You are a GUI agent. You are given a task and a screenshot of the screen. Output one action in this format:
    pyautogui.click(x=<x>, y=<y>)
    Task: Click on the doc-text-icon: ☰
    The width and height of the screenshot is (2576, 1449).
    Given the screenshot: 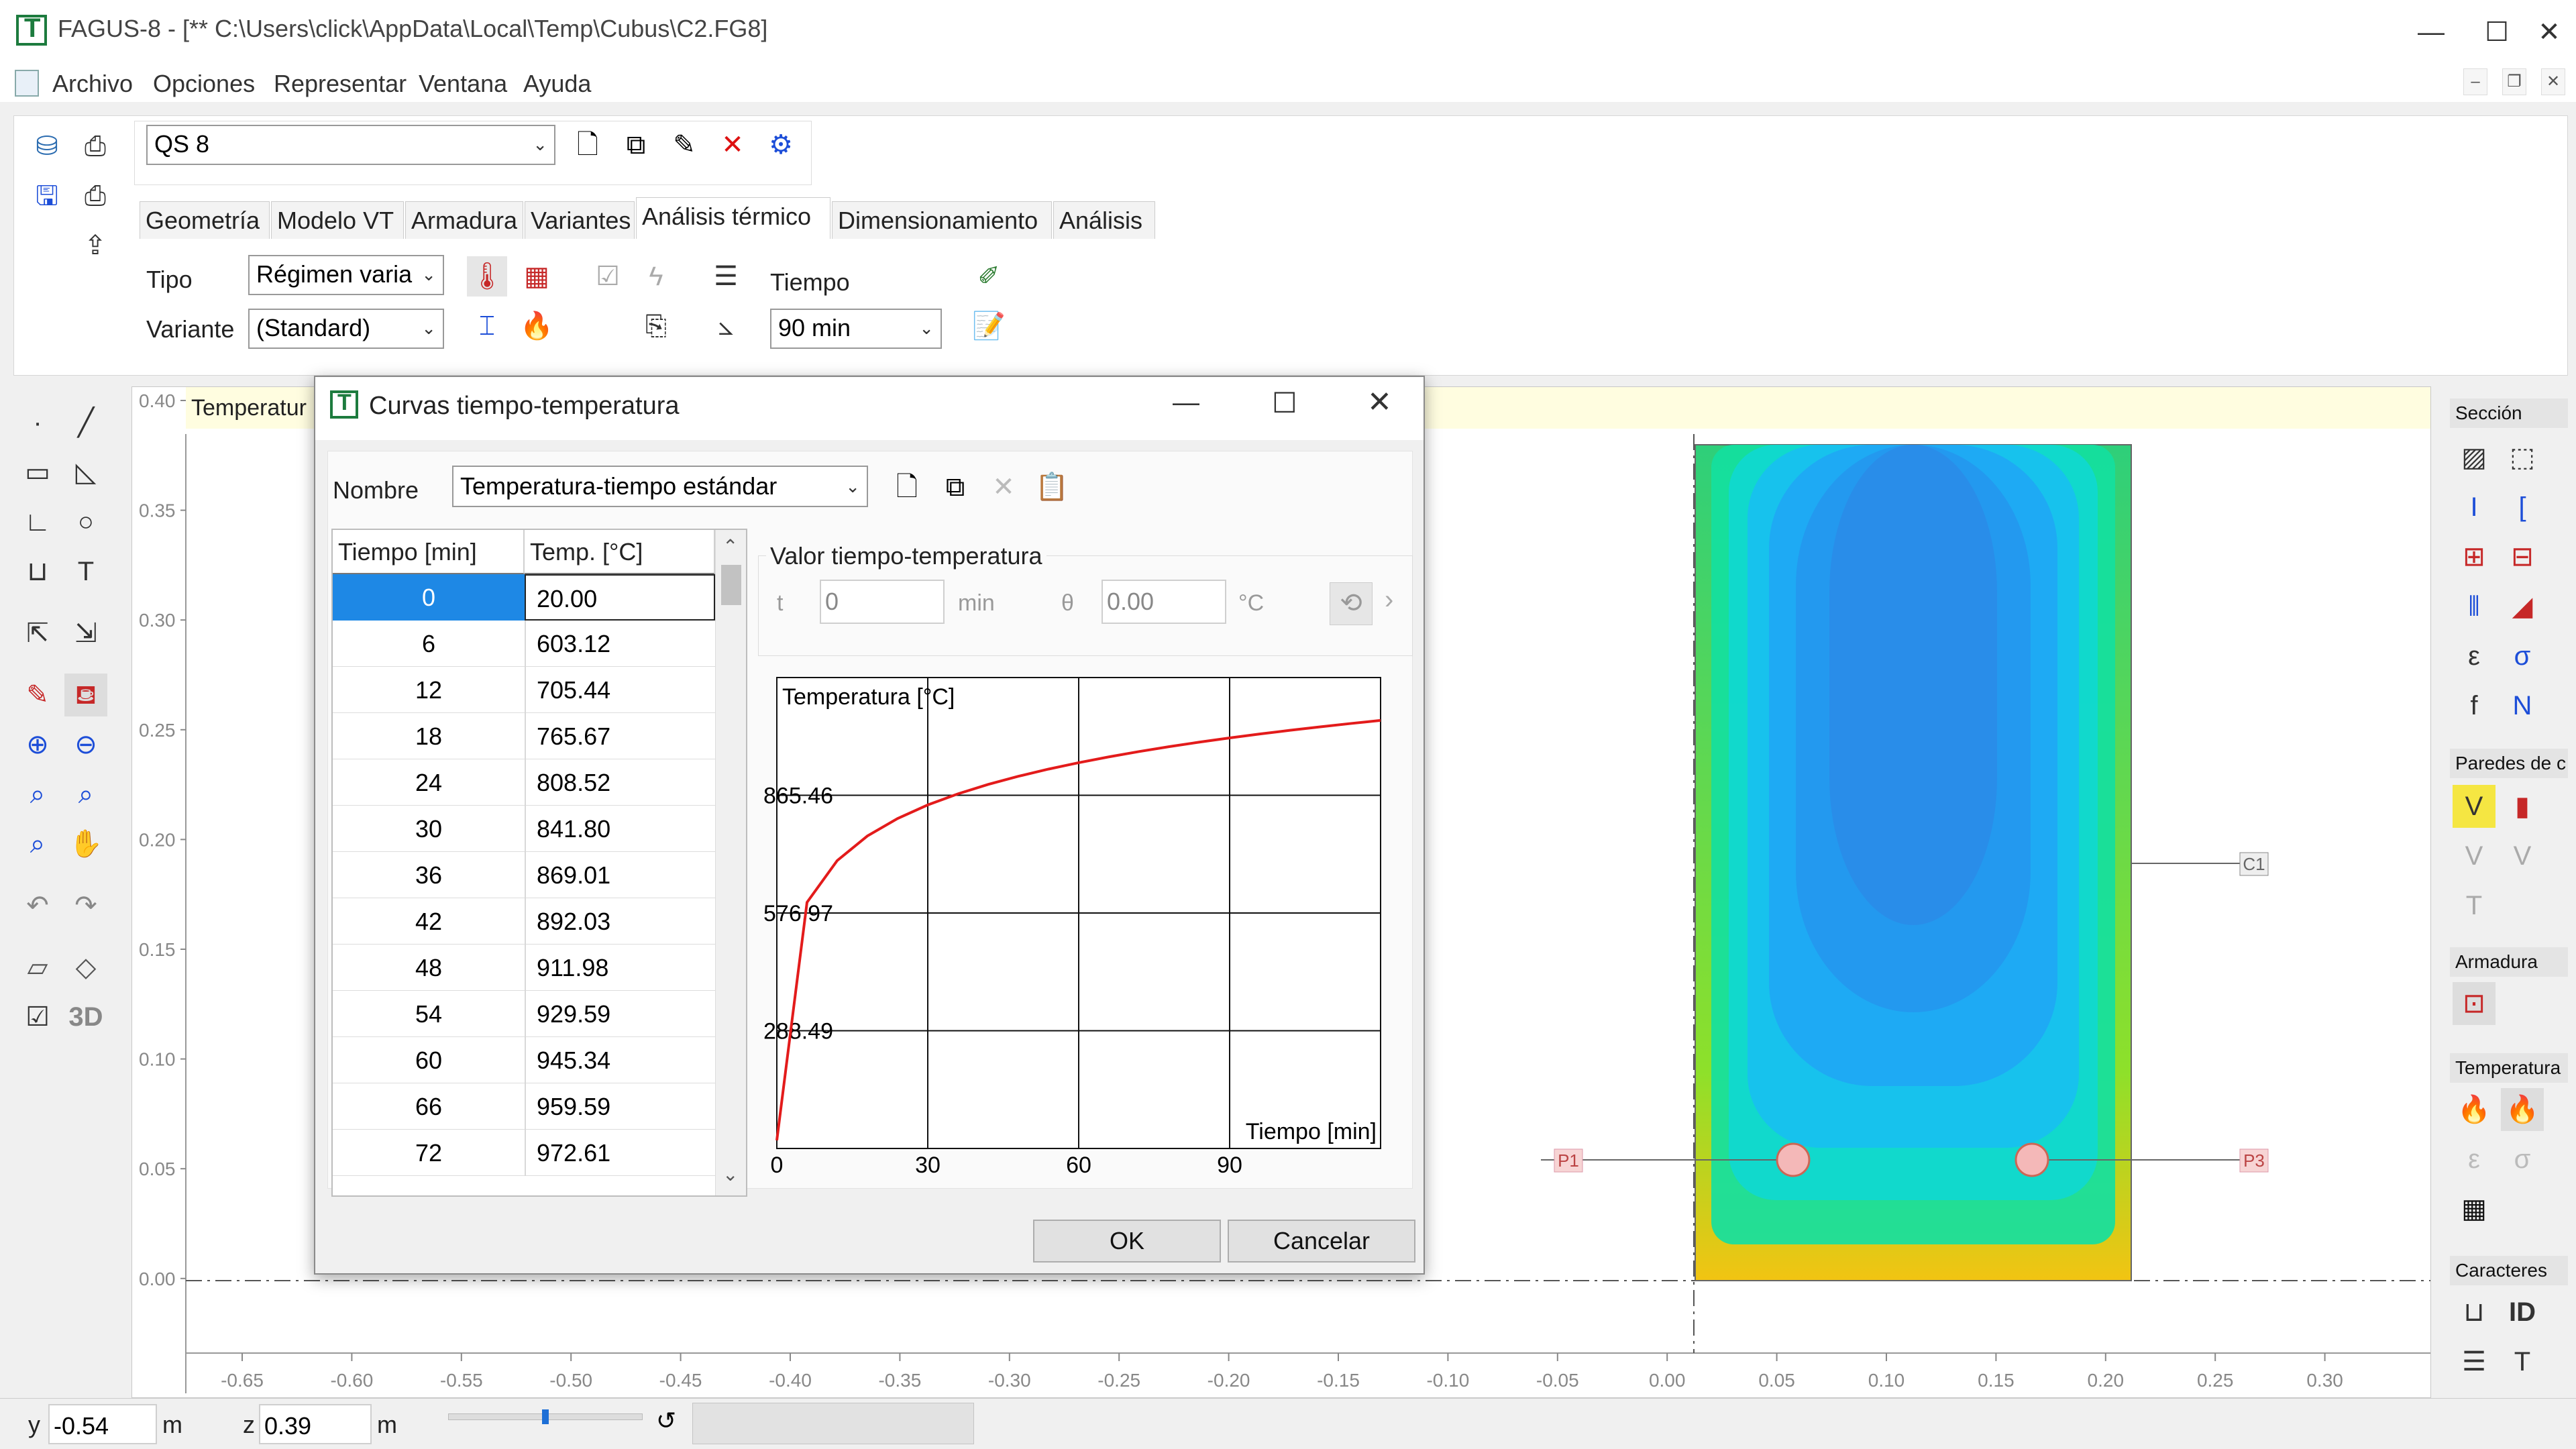 What is the action you would take?
    pyautogui.click(x=2474, y=1362)
    